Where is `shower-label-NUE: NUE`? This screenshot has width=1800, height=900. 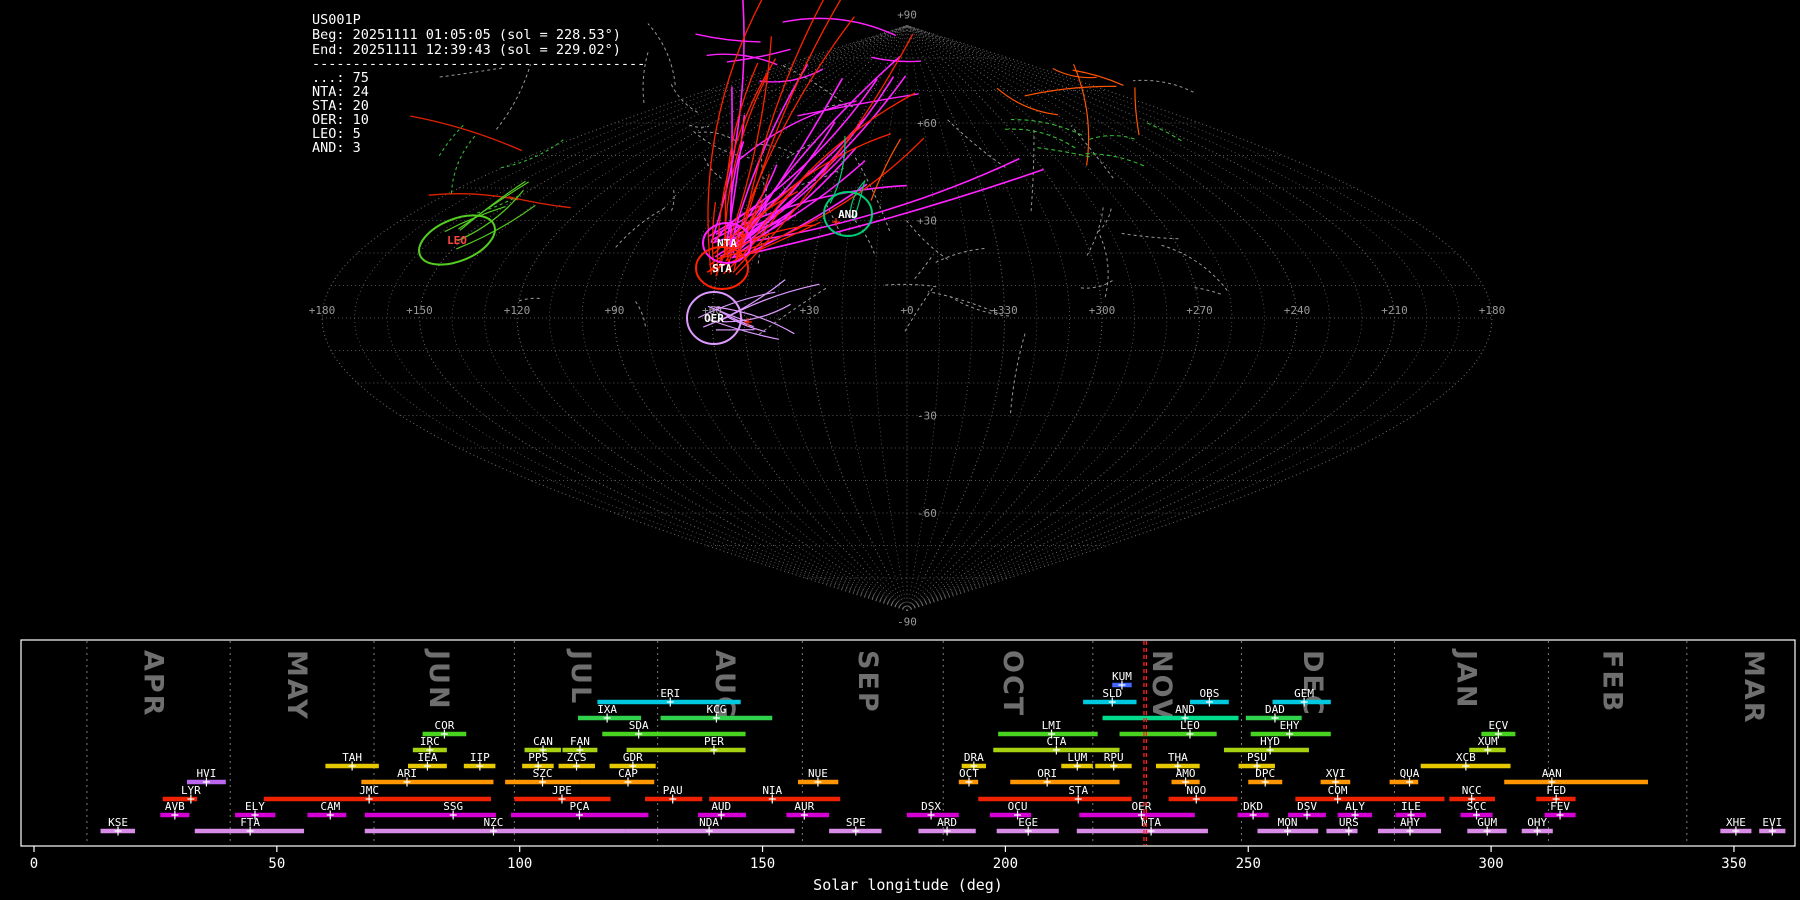
shower-label-NUE: NUE is located at coordinates (818, 773).